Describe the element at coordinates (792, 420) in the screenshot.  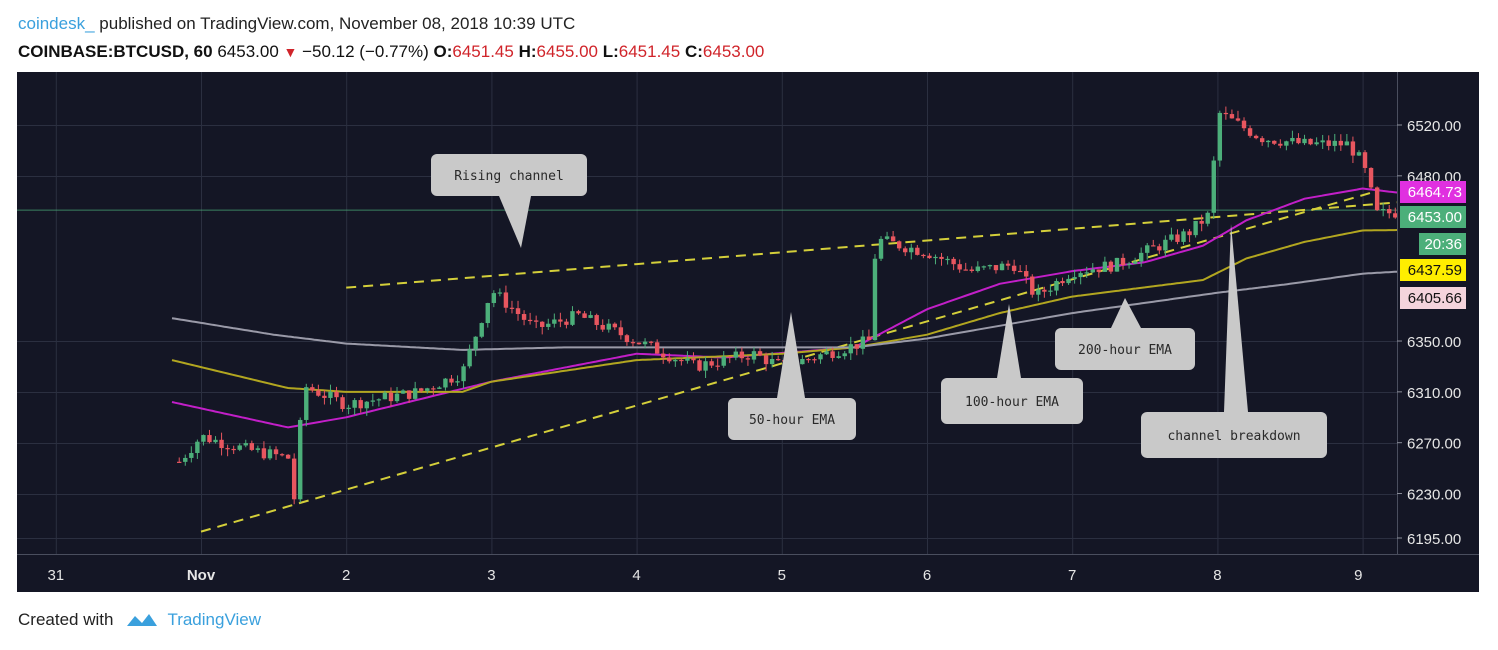
I see `callout-text: 50-hour EMA` at that location.